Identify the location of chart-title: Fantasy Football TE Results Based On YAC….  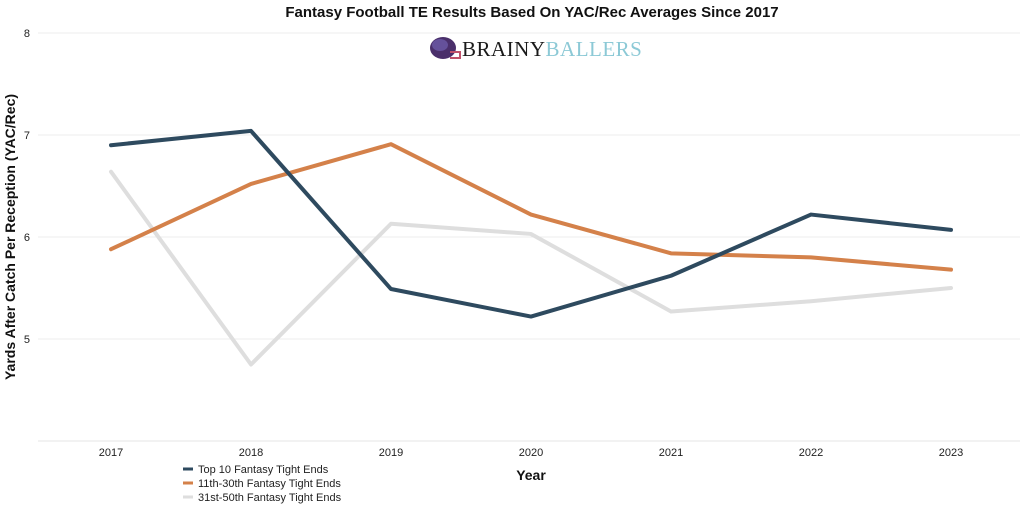
(531, 12).